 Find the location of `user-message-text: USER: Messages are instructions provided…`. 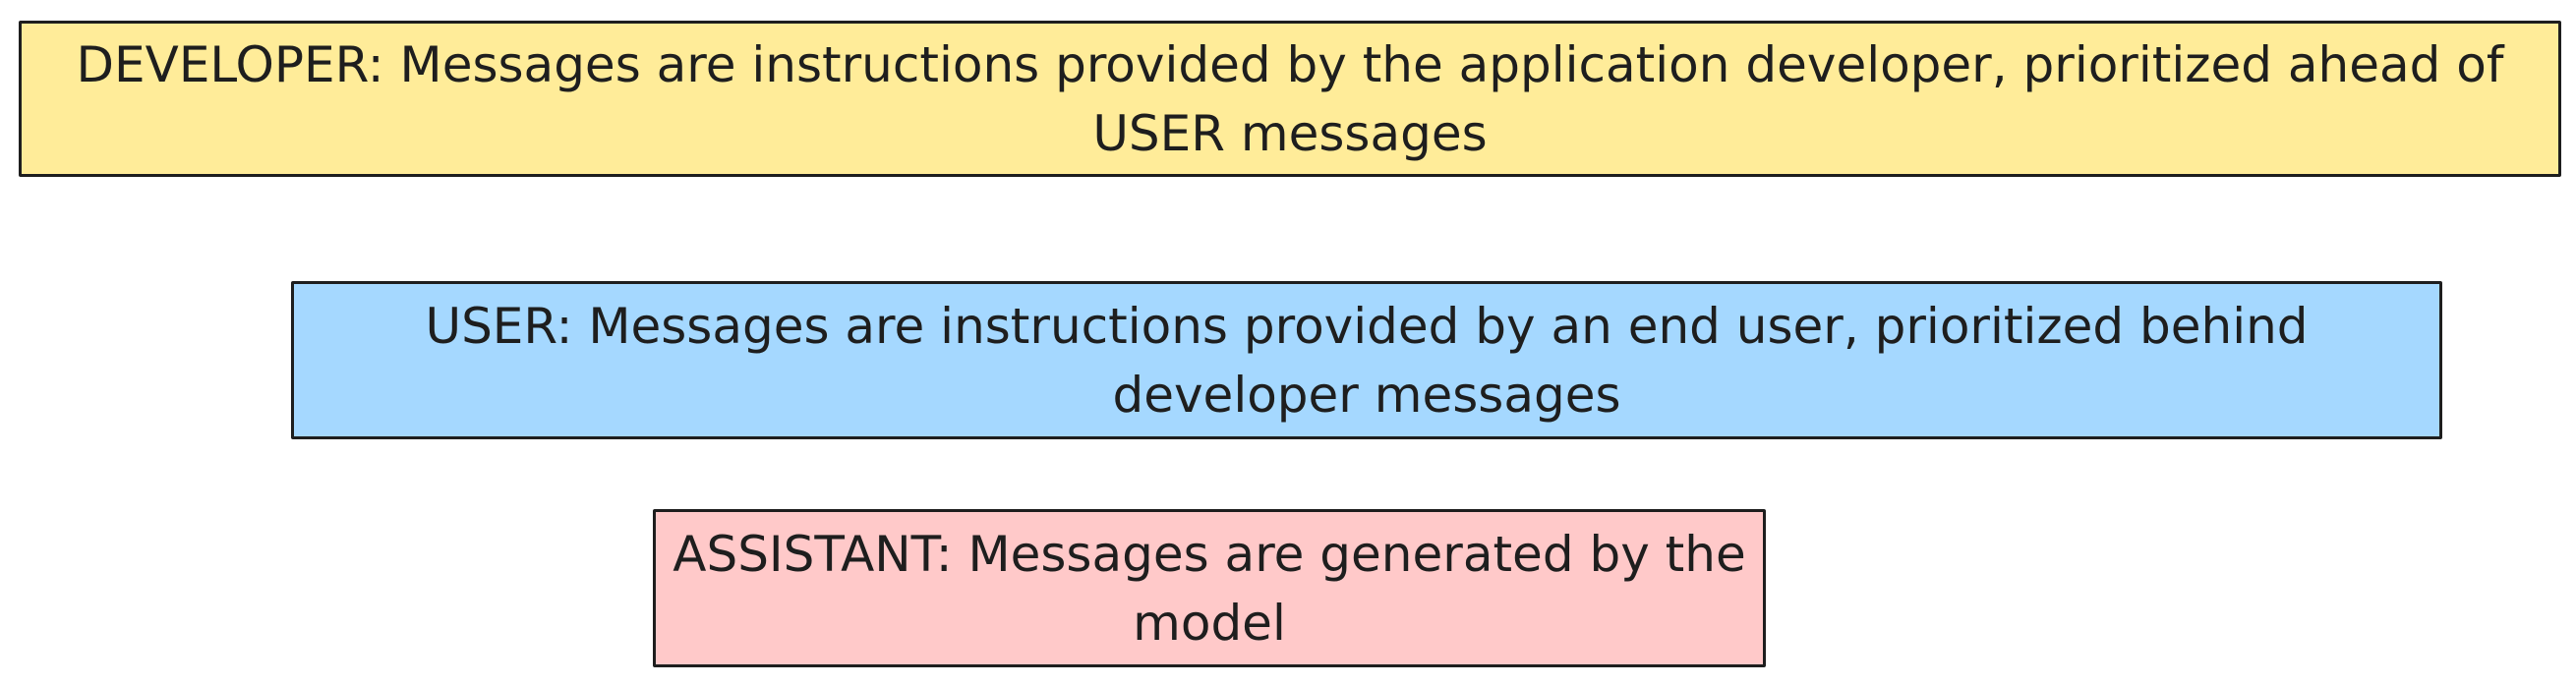

user-message-text: USER: Messages are instructions provided… is located at coordinates (1367, 360).